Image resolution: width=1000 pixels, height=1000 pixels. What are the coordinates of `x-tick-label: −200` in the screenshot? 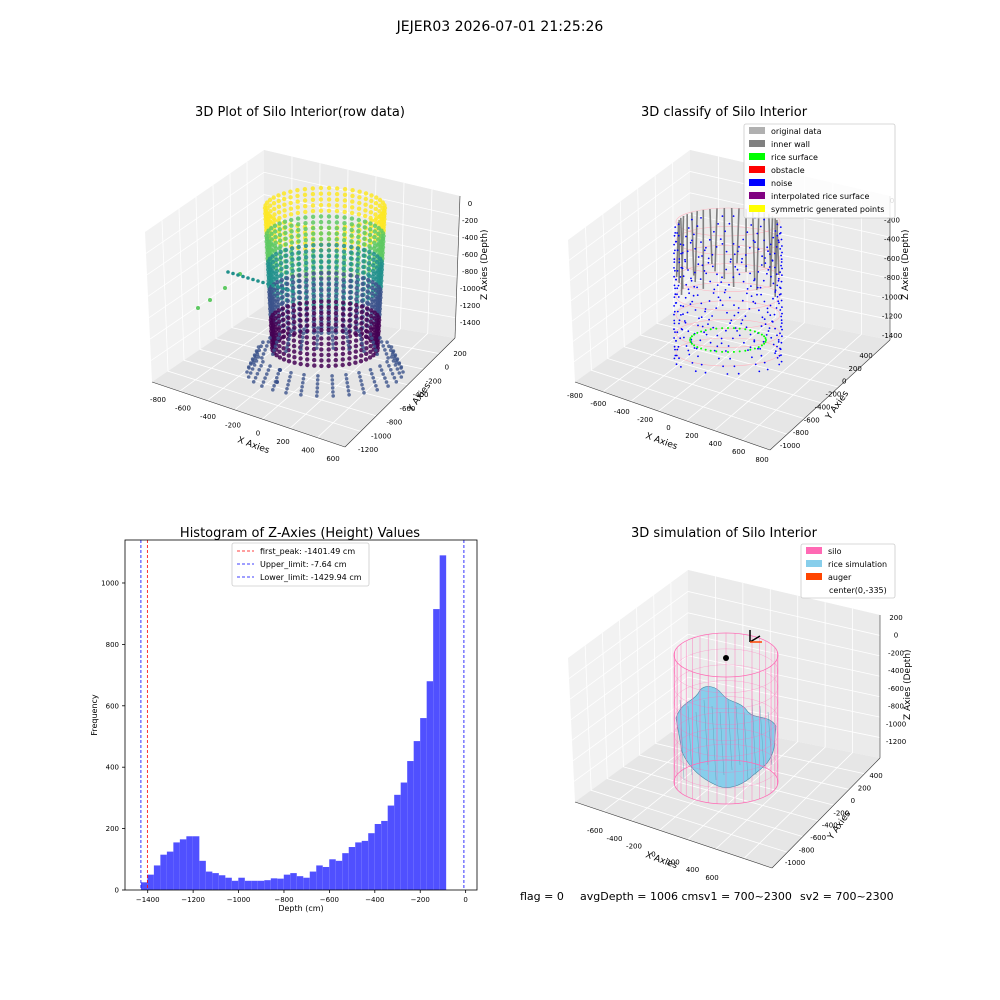 It's located at (420, 900).